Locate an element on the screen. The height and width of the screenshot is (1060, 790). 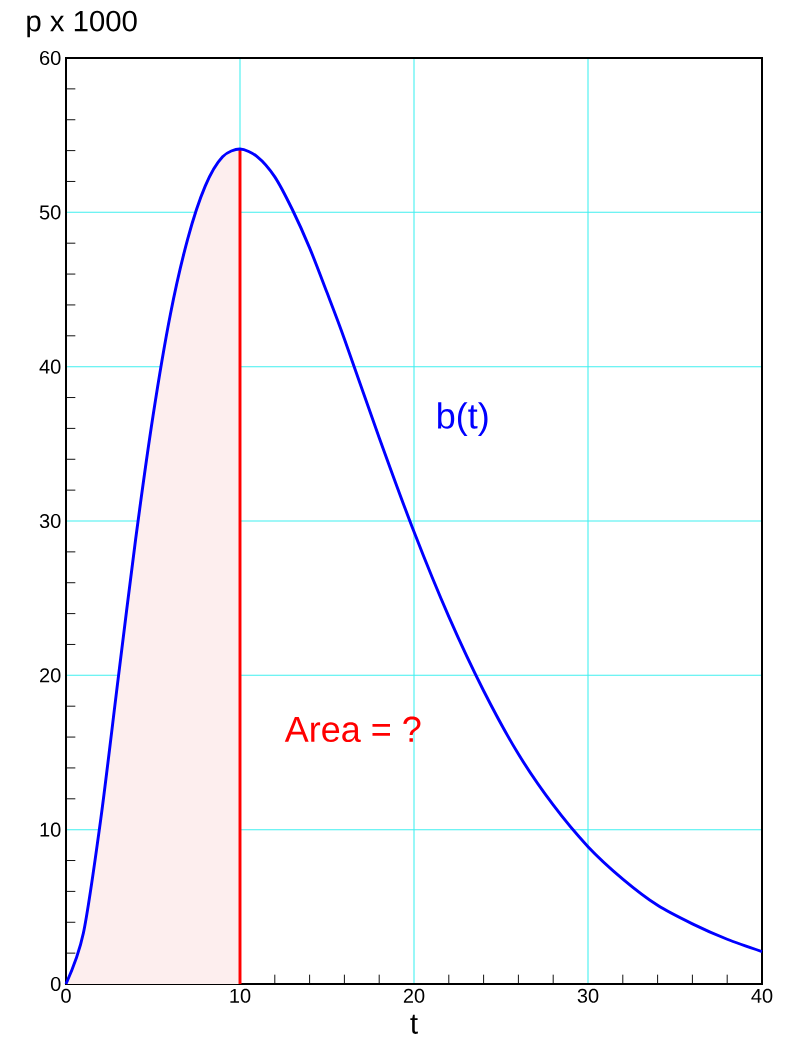
y-tick-label: 20 is located at coordinates (50, 675).